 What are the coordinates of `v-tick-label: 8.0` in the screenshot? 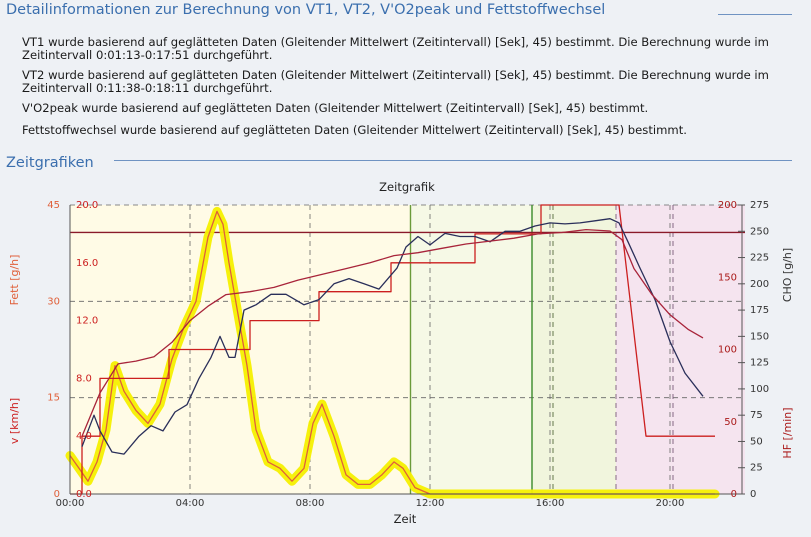 It's located at (84, 378).